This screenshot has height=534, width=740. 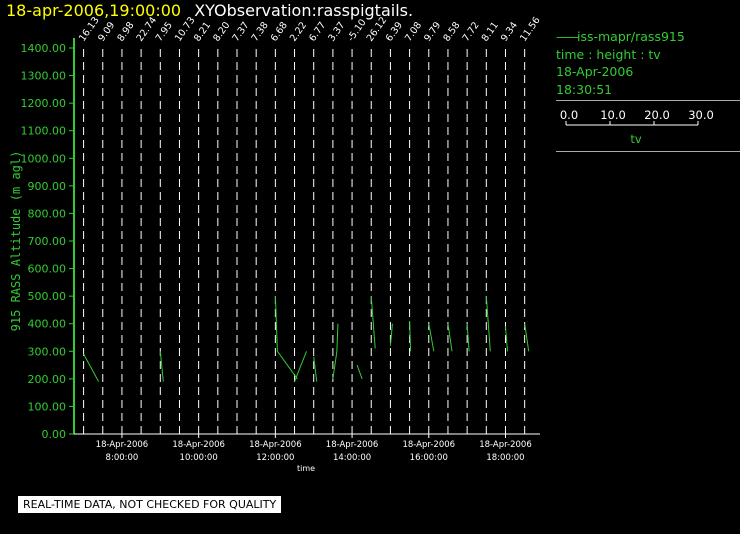 What do you see at coordinates (221, 32) in the screenshot?
I see `obs-label: 8.20` at bounding box center [221, 32].